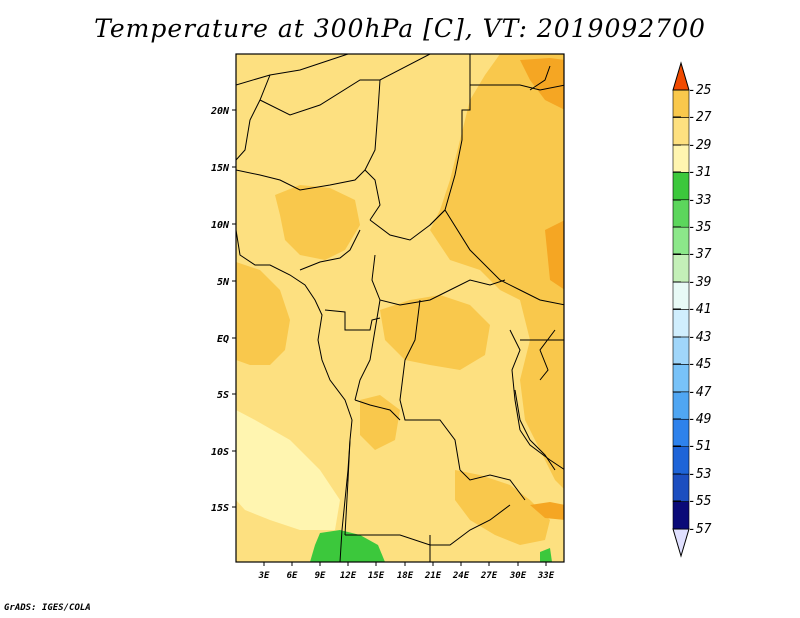  I want to click on cb-label: -33, so click(699, 200).